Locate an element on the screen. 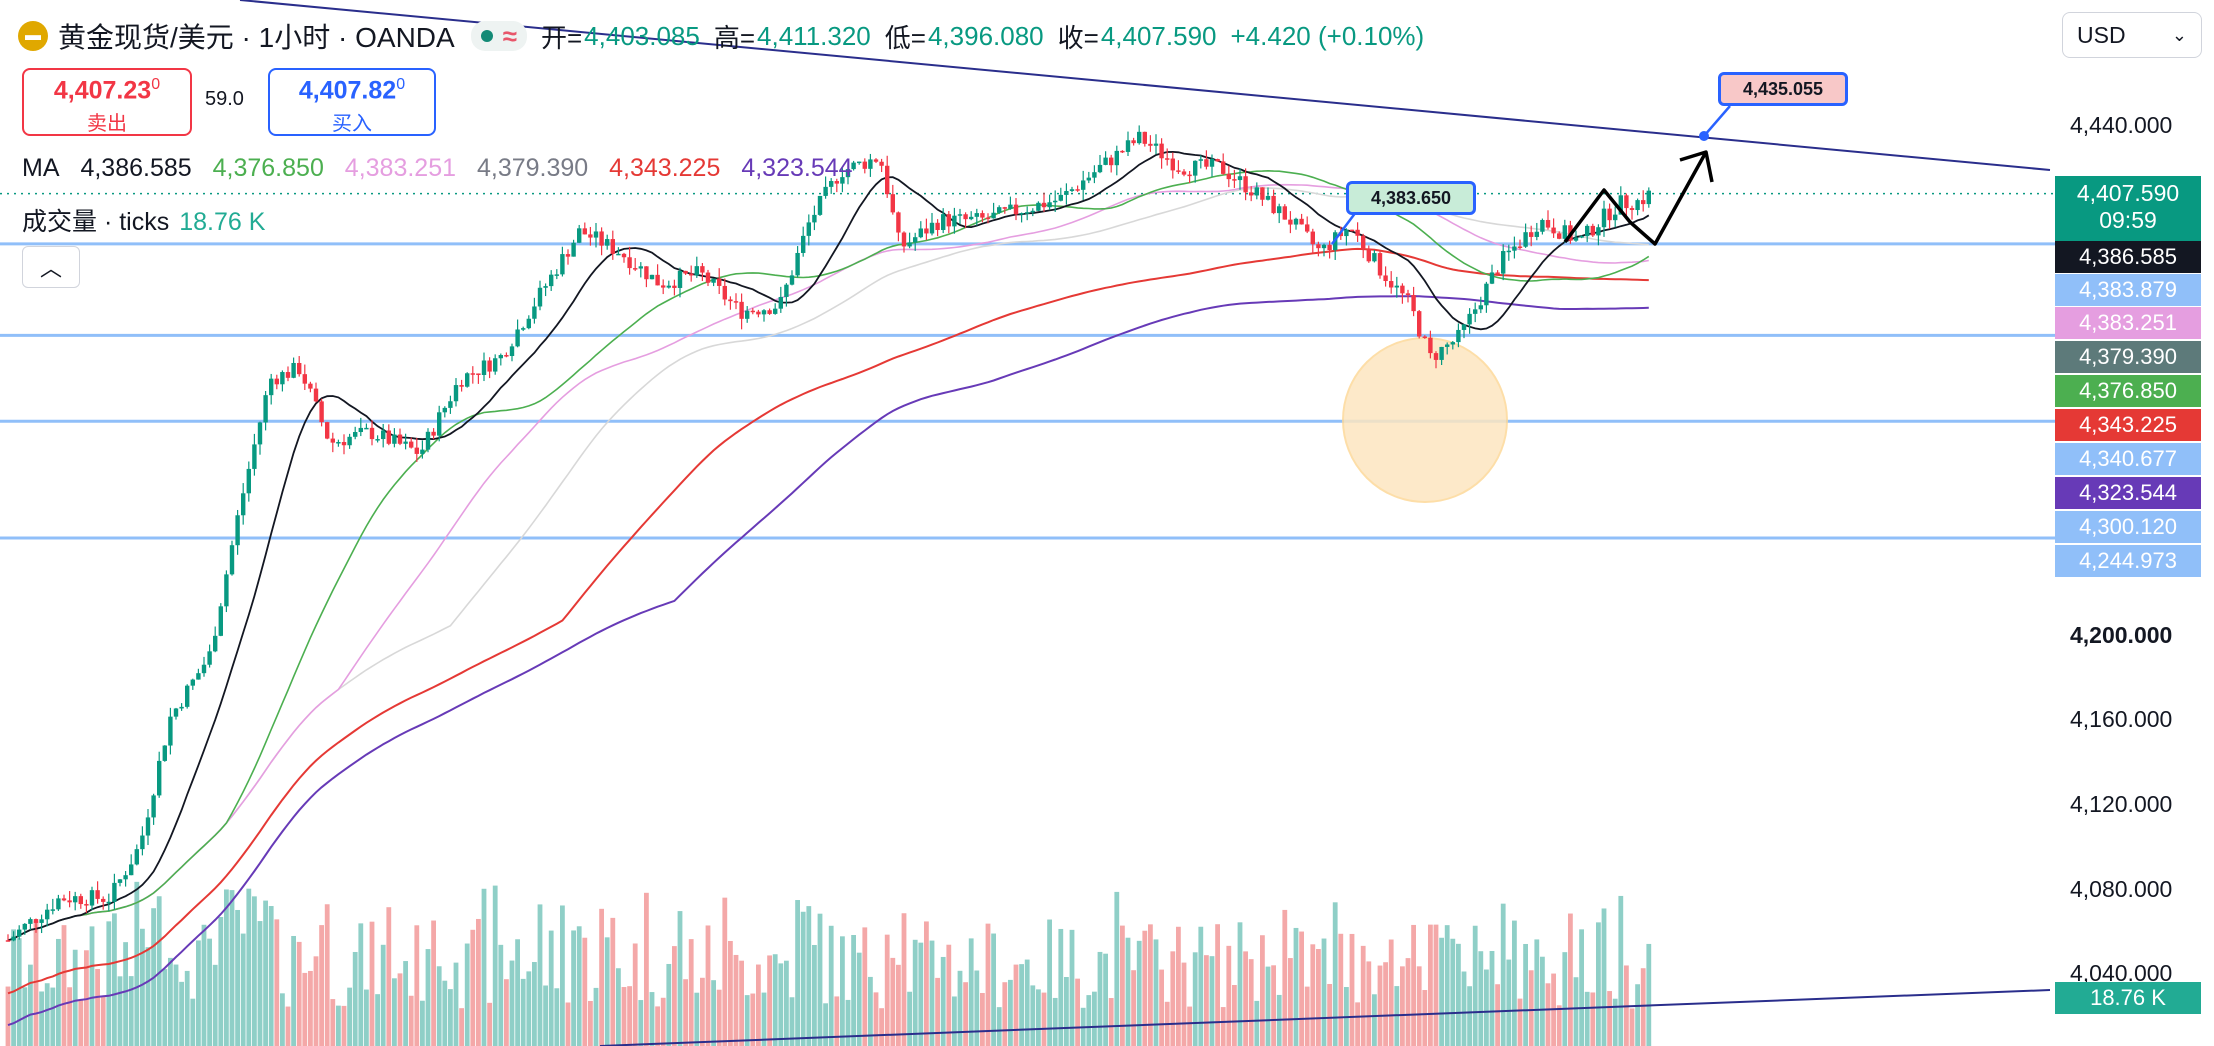 This screenshot has height=1046, width=2214. sell-button: 4,407.230 卖出 is located at coordinates (107, 102).